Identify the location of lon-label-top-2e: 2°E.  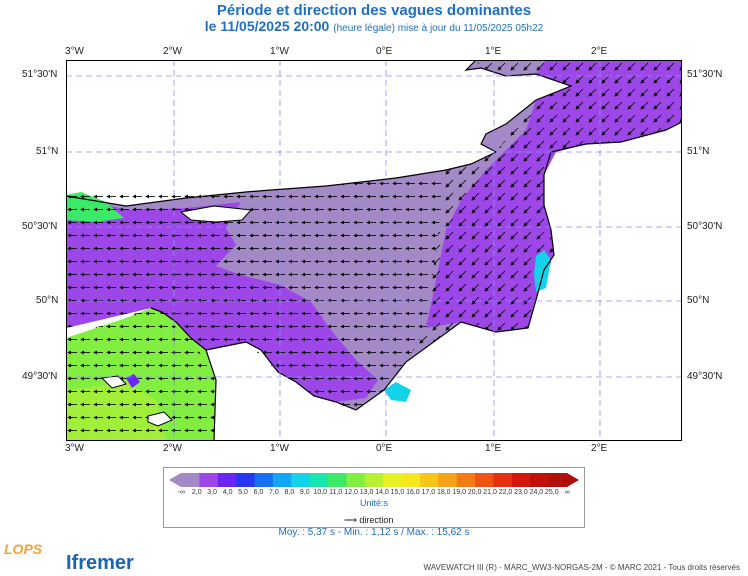
(599, 51).